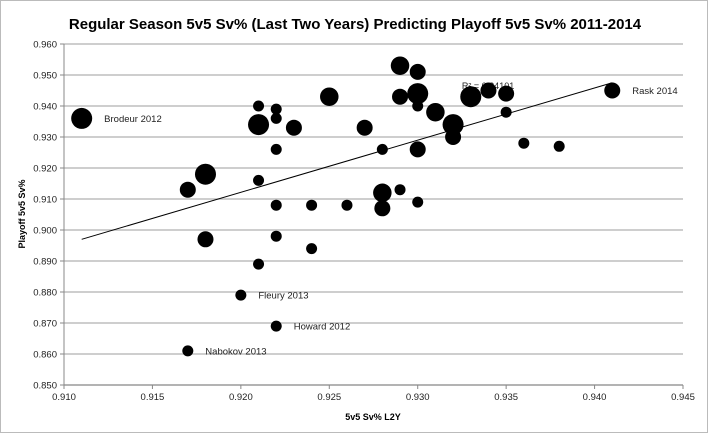  I want to click on y-tick-label: 0.920, so click(45, 169).